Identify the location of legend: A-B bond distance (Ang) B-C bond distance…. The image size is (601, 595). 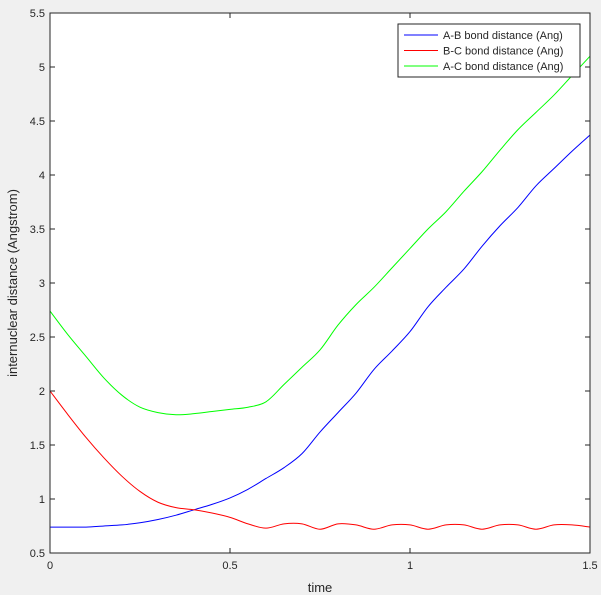
(489, 50).